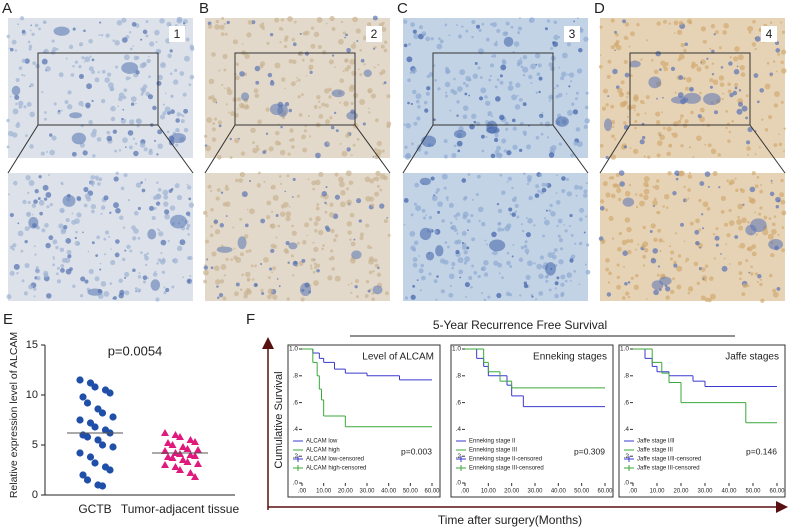 The width and height of the screenshot is (797, 531). Describe the element at coordinates (180, 436) in the screenshot. I see `data-point` at that location.